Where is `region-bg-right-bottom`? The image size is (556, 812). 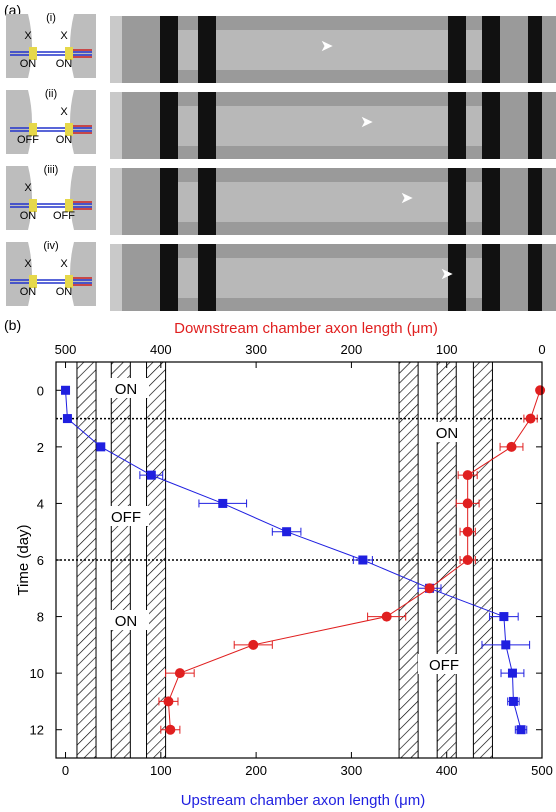 region-bg-right-bottom is located at coordinates (444, 664).